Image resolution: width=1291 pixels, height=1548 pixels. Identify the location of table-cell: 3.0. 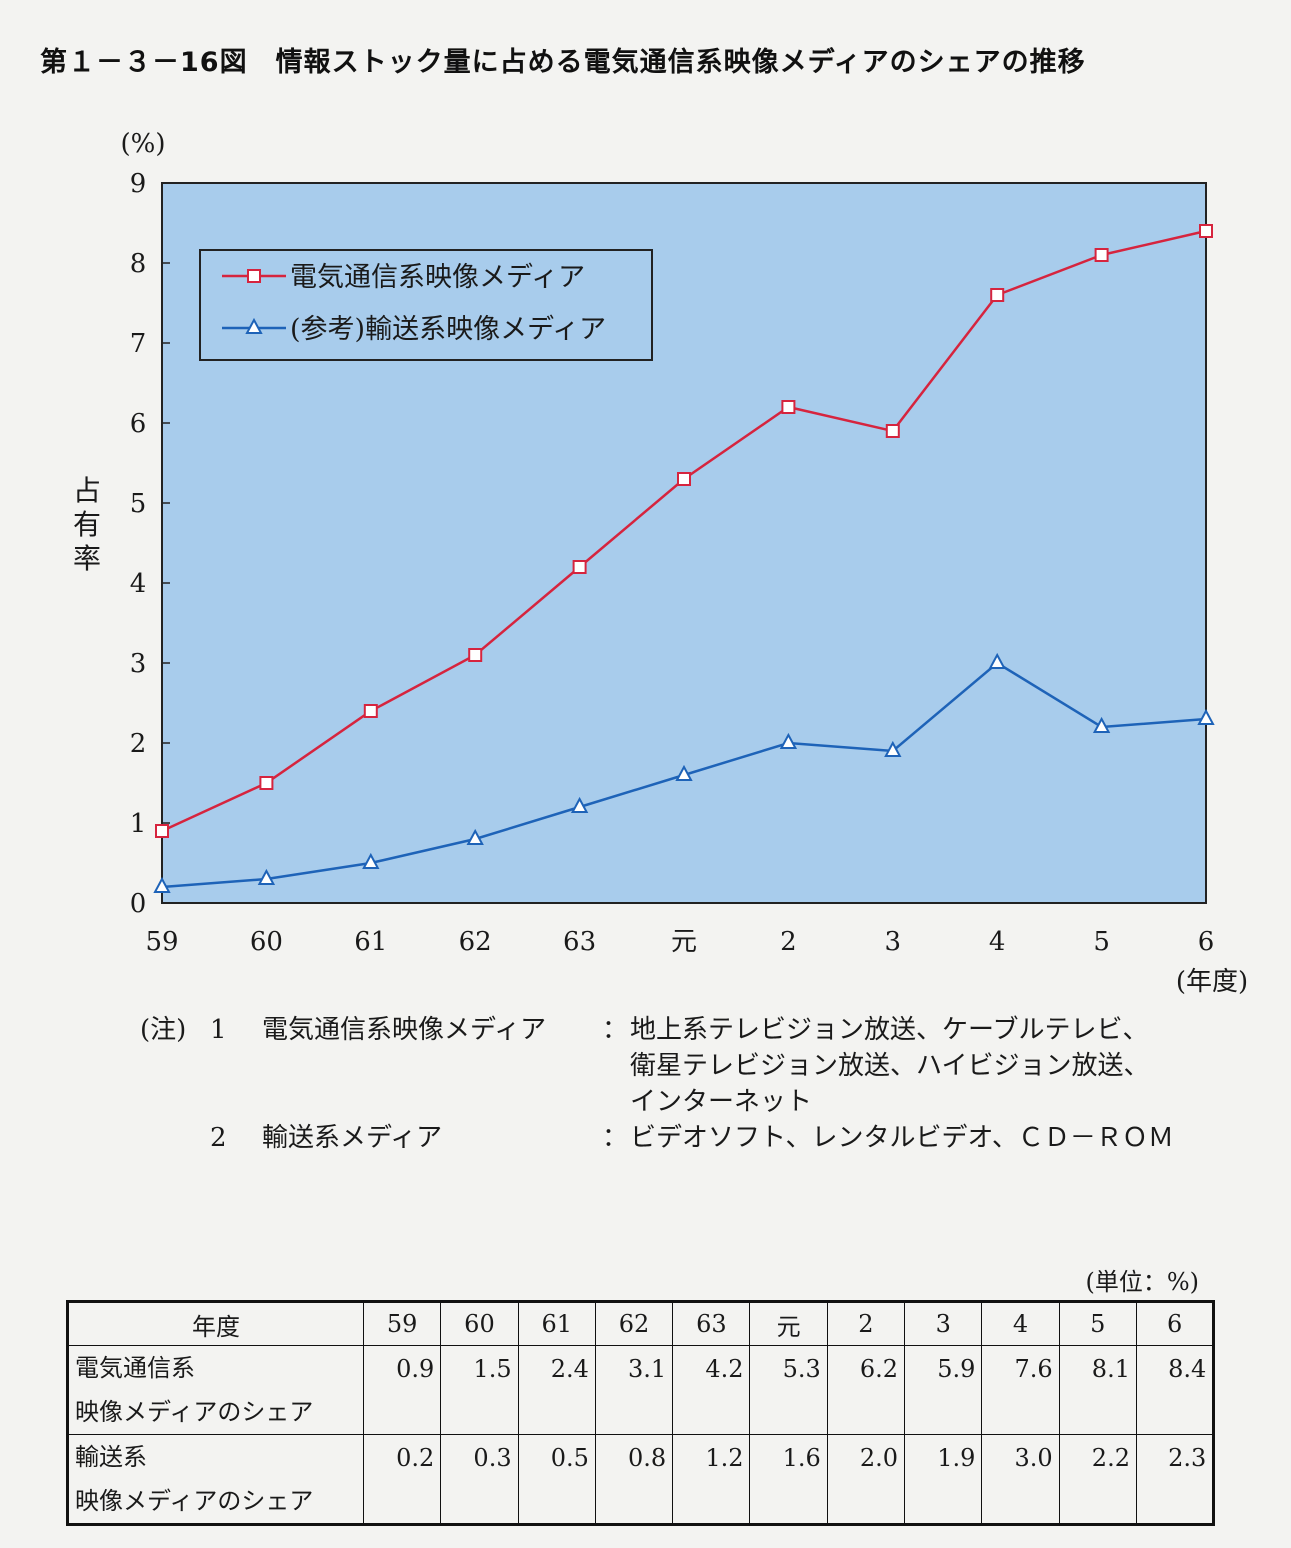
(1020, 1479).